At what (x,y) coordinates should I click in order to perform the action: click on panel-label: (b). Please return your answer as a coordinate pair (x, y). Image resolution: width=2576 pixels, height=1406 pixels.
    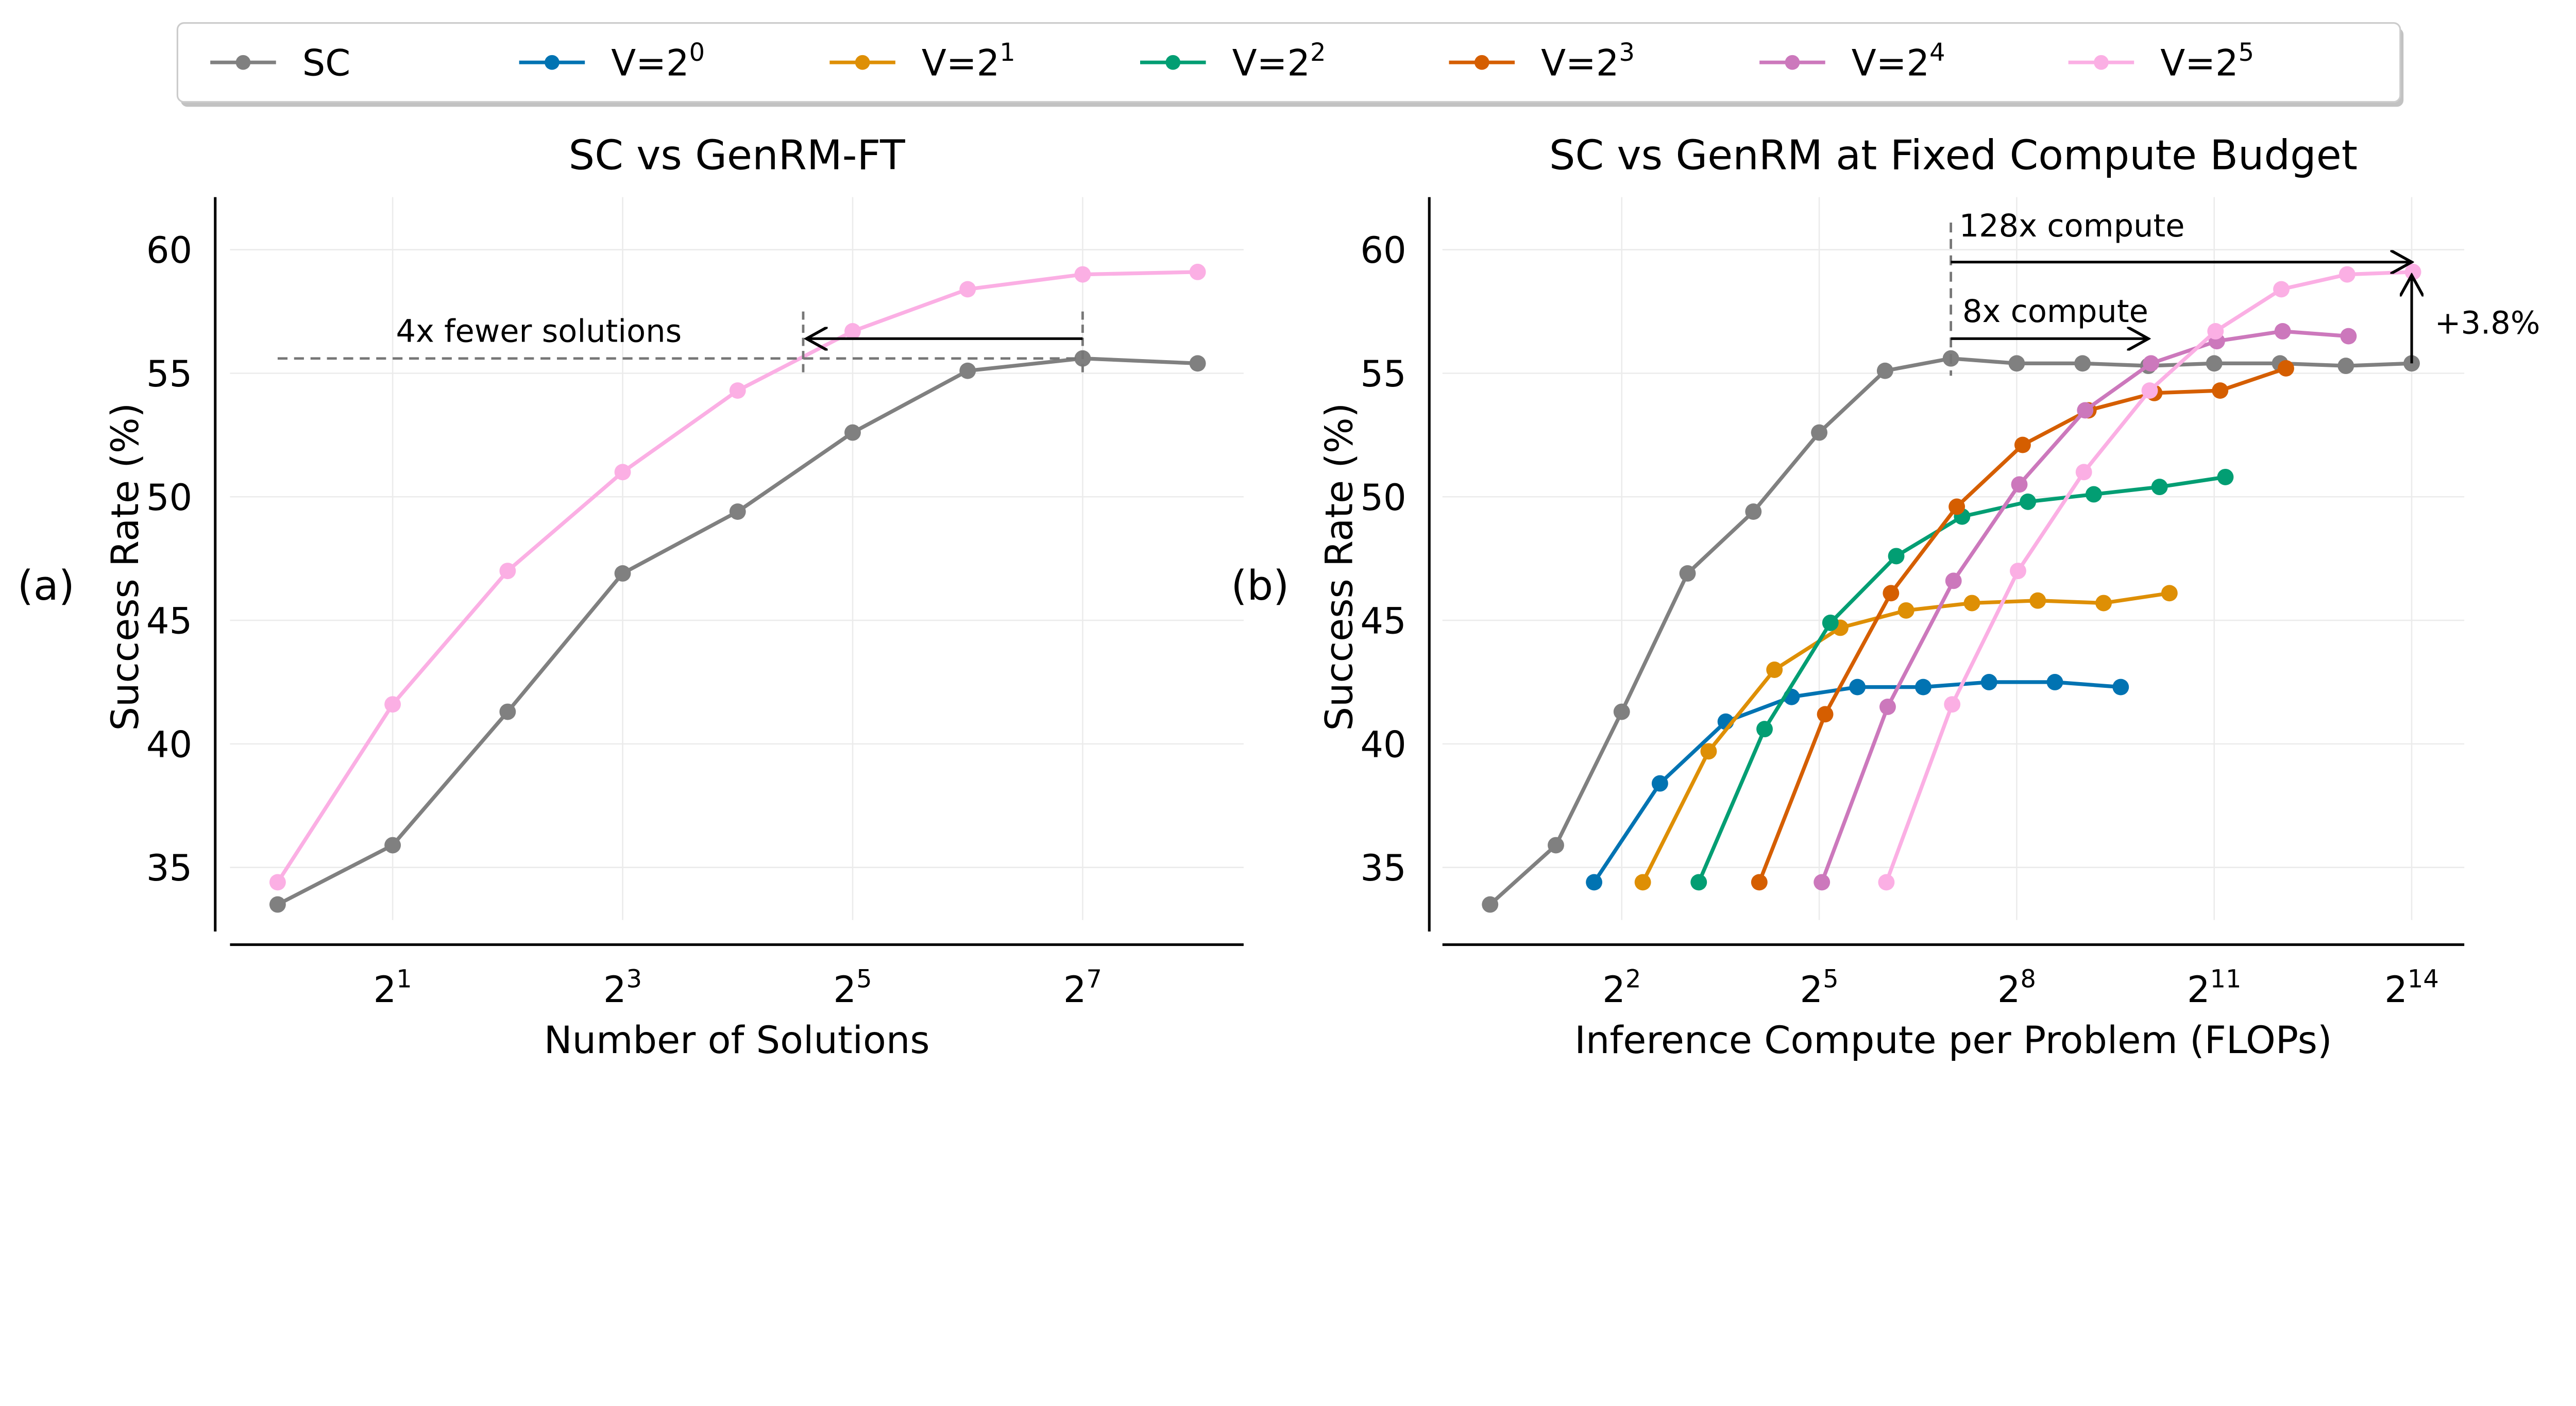
    Looking at the image, I should click on (1260, 585).